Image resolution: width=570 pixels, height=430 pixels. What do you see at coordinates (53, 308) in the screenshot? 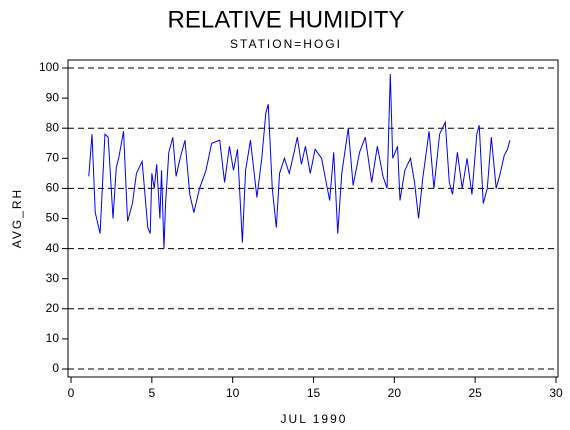
I see `y-tick-label: 20` at bounding box center [53, 308].